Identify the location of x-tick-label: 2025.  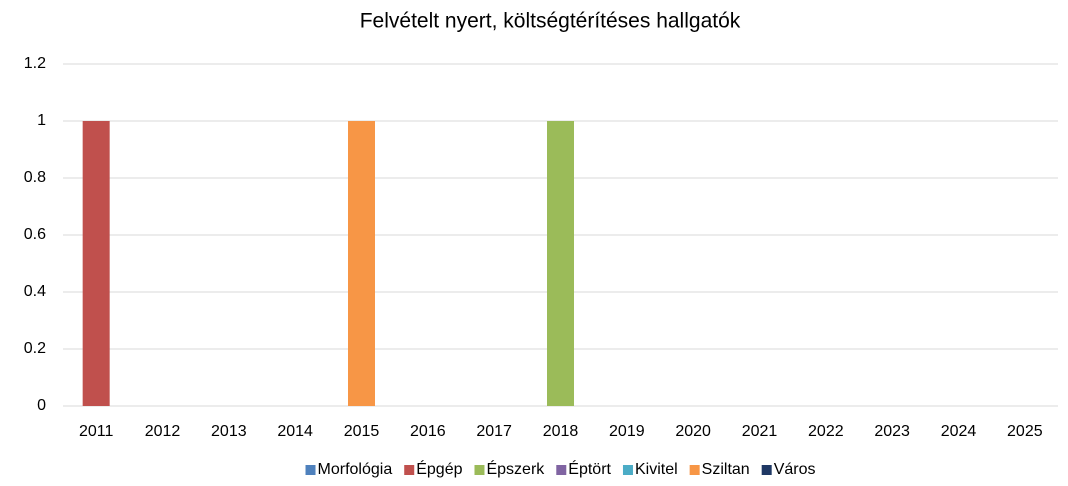
(1025, 431).